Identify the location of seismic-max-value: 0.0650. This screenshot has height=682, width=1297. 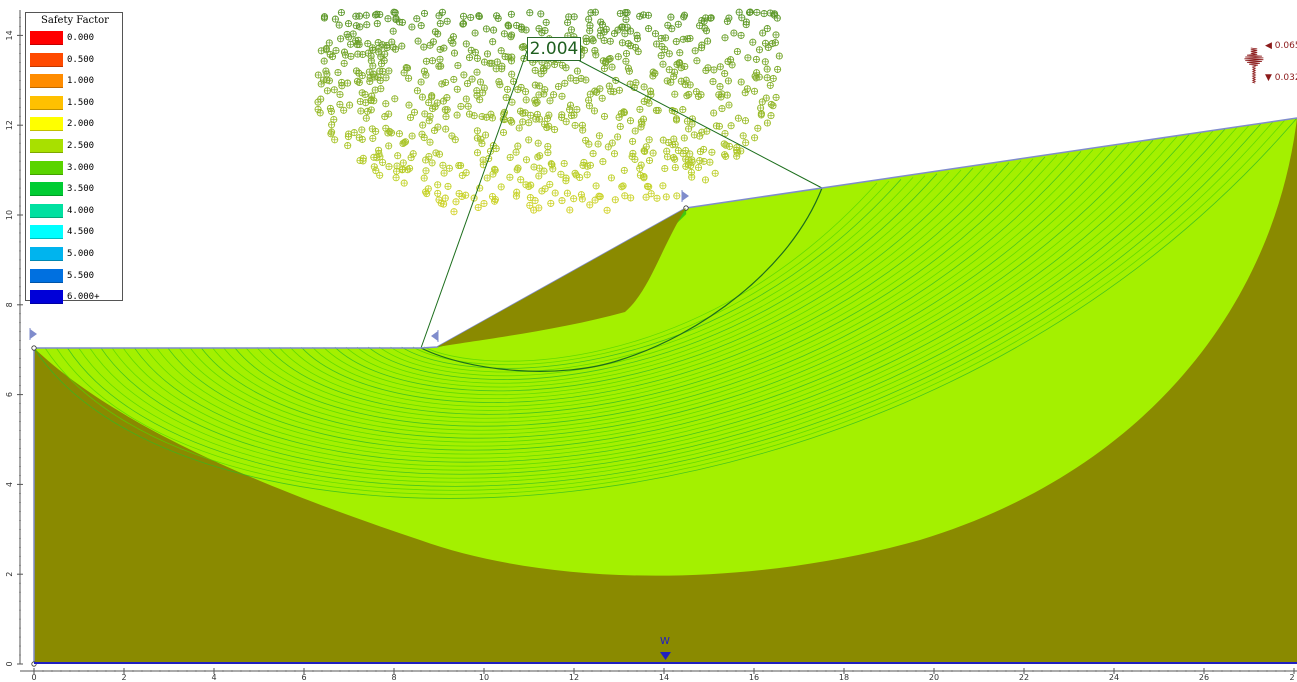
(1285, 46).